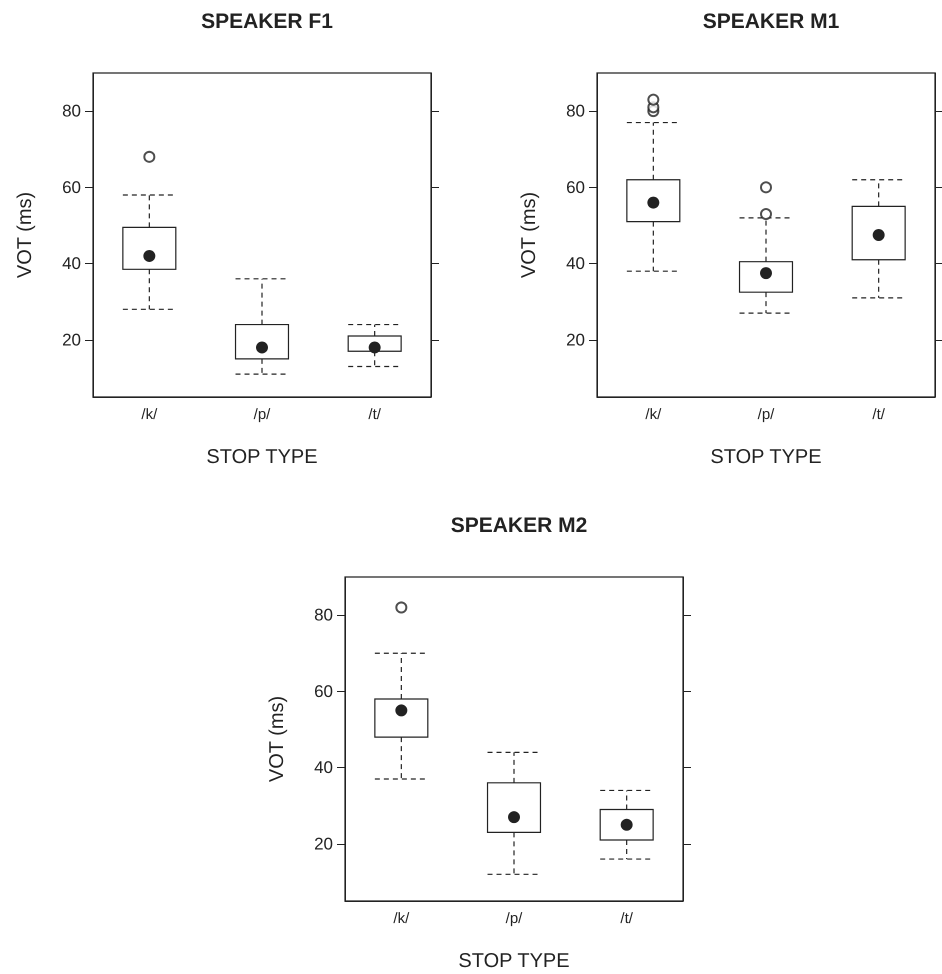 Image resolution: width=942 pixels, height=974 pixels. Describe the element at coordinates (267, 21) in the screenshot. I see `chart-title: SPEAKER F1` at that location.